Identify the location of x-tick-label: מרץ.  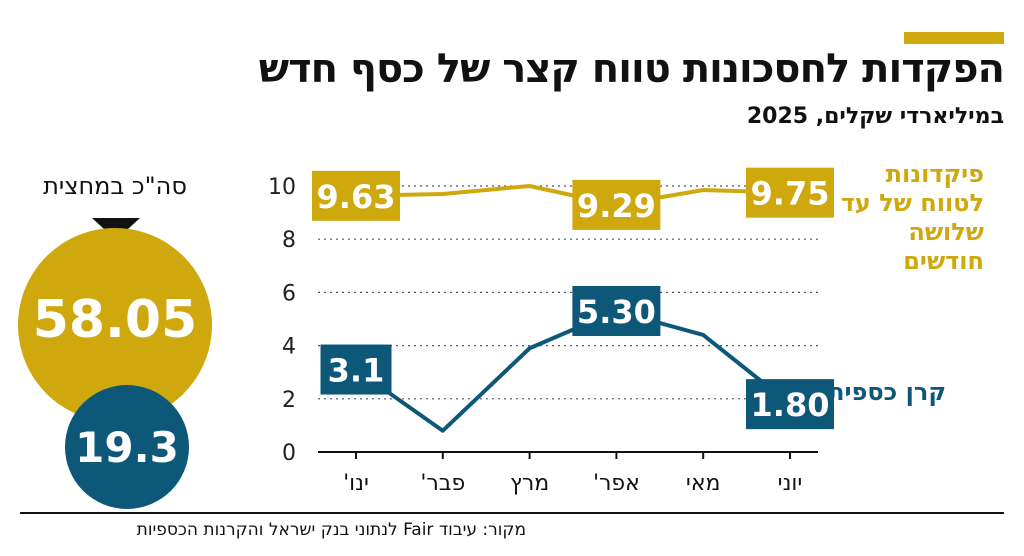
(529, 483).